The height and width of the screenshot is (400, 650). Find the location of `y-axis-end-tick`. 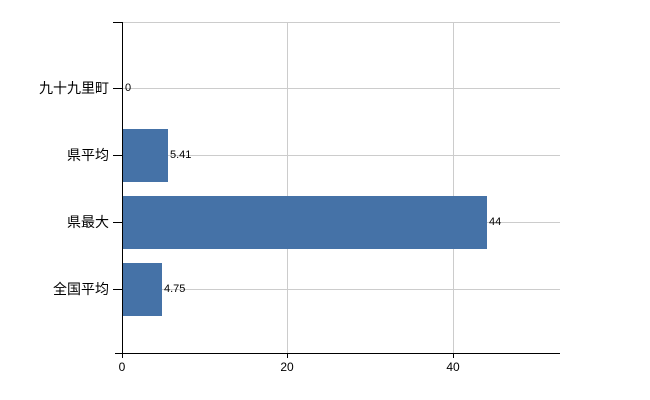

y-axis-end-tick is located at coordinates (117, 22).